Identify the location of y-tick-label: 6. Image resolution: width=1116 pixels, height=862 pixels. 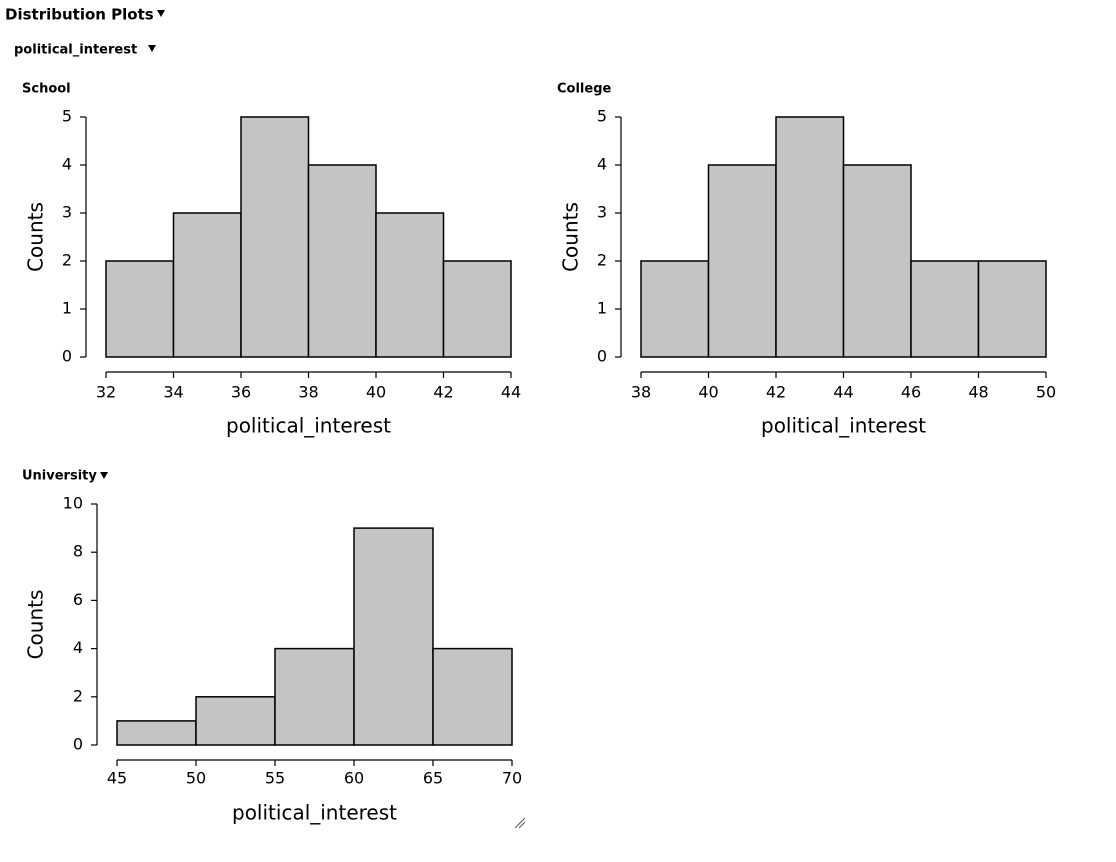
(78, 599).